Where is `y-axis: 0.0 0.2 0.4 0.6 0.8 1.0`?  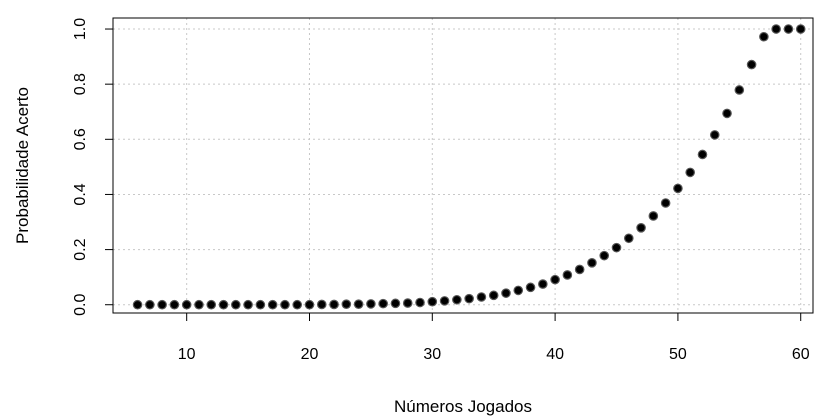
y-axis: 0.0 0.2 0.4 0.6 0.8 1.0 is located at coordinates (92, 167).